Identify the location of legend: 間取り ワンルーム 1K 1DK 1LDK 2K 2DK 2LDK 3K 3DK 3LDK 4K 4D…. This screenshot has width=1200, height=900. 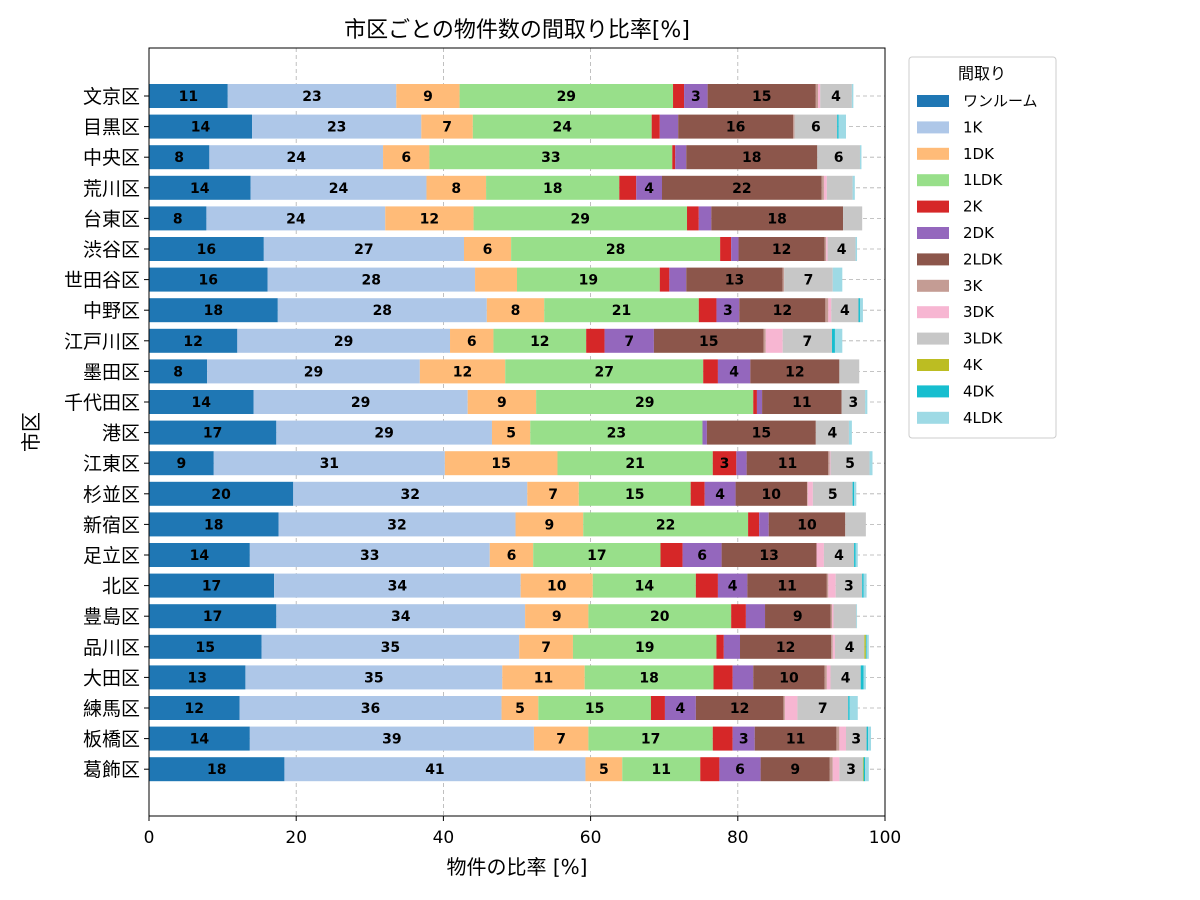
(982, 247).